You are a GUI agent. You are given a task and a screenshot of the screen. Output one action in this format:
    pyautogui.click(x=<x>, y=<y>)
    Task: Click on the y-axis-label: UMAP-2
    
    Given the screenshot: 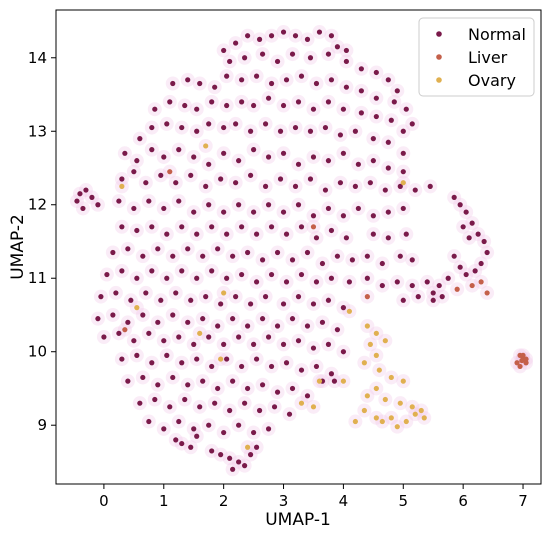 What is the action you would take?
    pyautogui.click(x=18, y=247)
    